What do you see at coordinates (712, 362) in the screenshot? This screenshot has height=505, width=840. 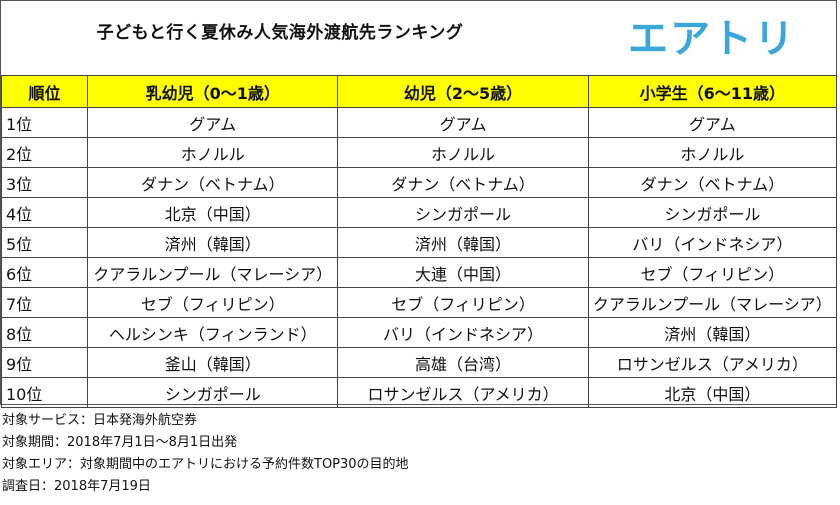 I see `elementary-cell: ロサンゼルス（アメリカ）` at bounding box center [712, 362].